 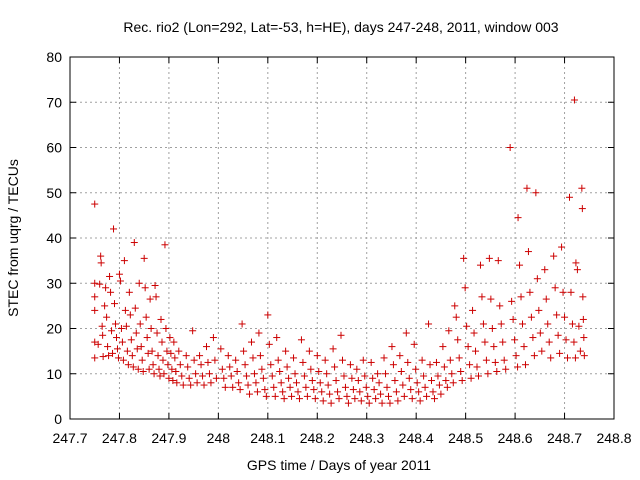 I want to click on x-tick-label: 248.4, so click(x=416, y=438).